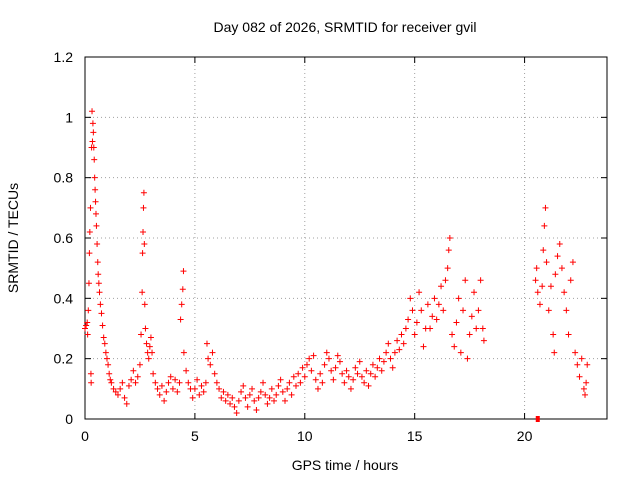  I want to click on y-tick-label: 0.4, so click(64, 298).